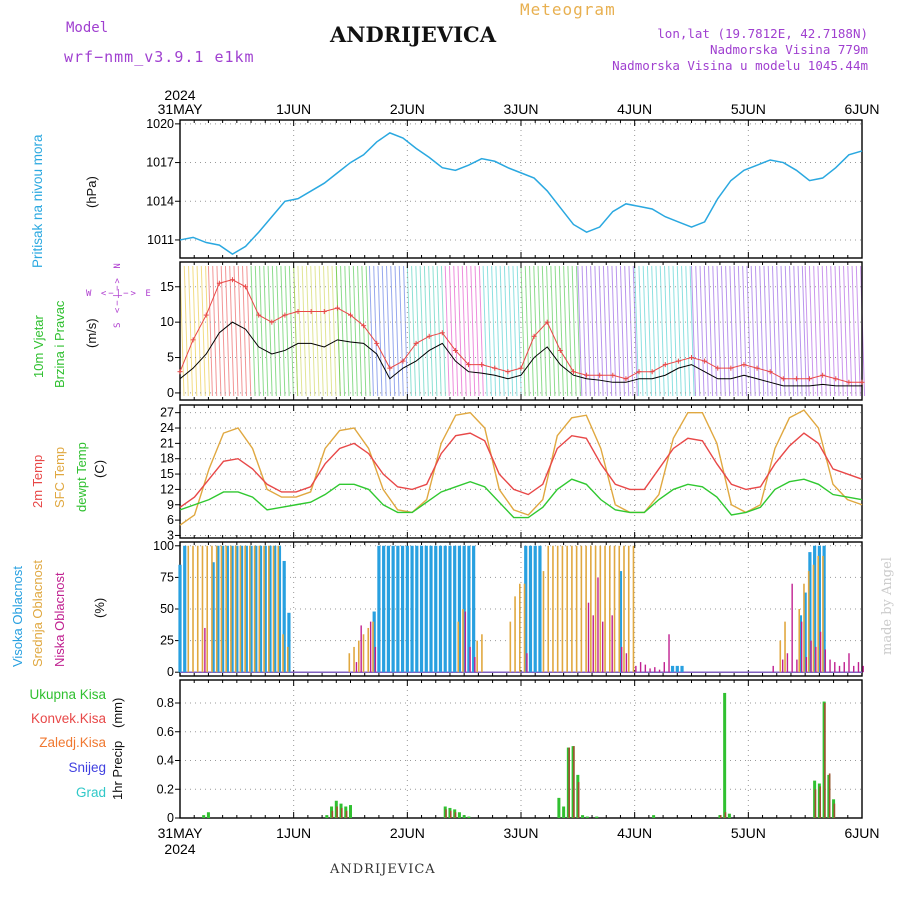 The height and width of the screenshot is (900, 900). I want to click on y-tick-label: 3, so click(170, 535).